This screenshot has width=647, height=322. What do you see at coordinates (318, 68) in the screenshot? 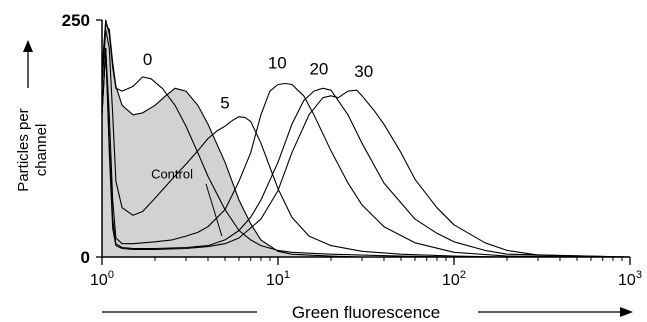
I see `series-label-20: 20` at bounding box center [318, 68].